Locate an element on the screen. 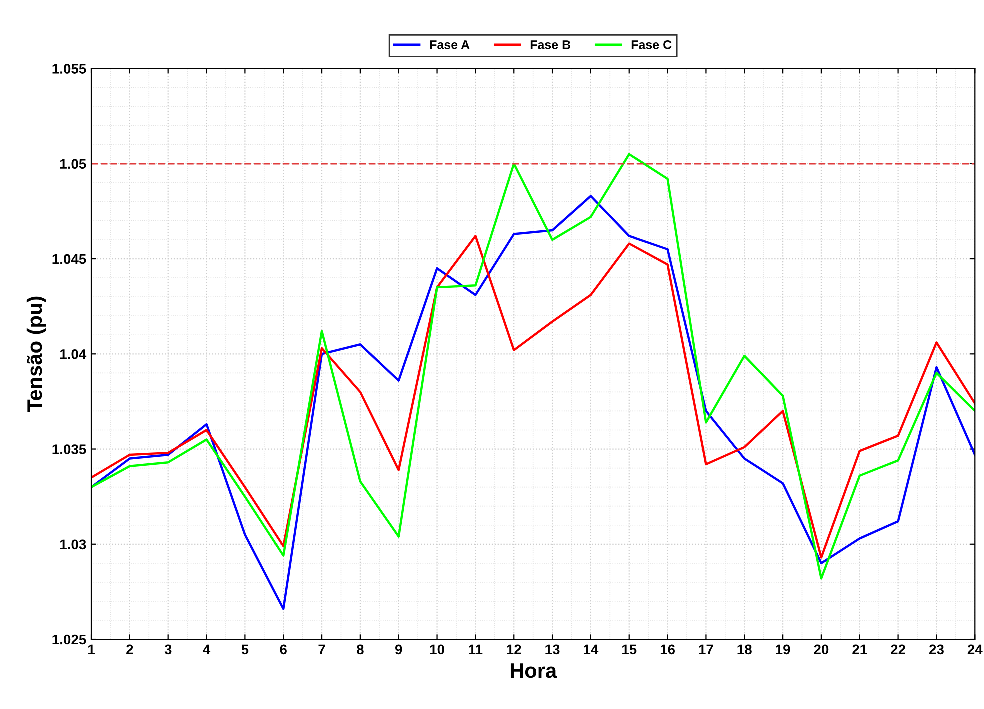 The width and height of the screenshot is (984, 709). x-tick-label: 5 is located at coordinates (245, 649).